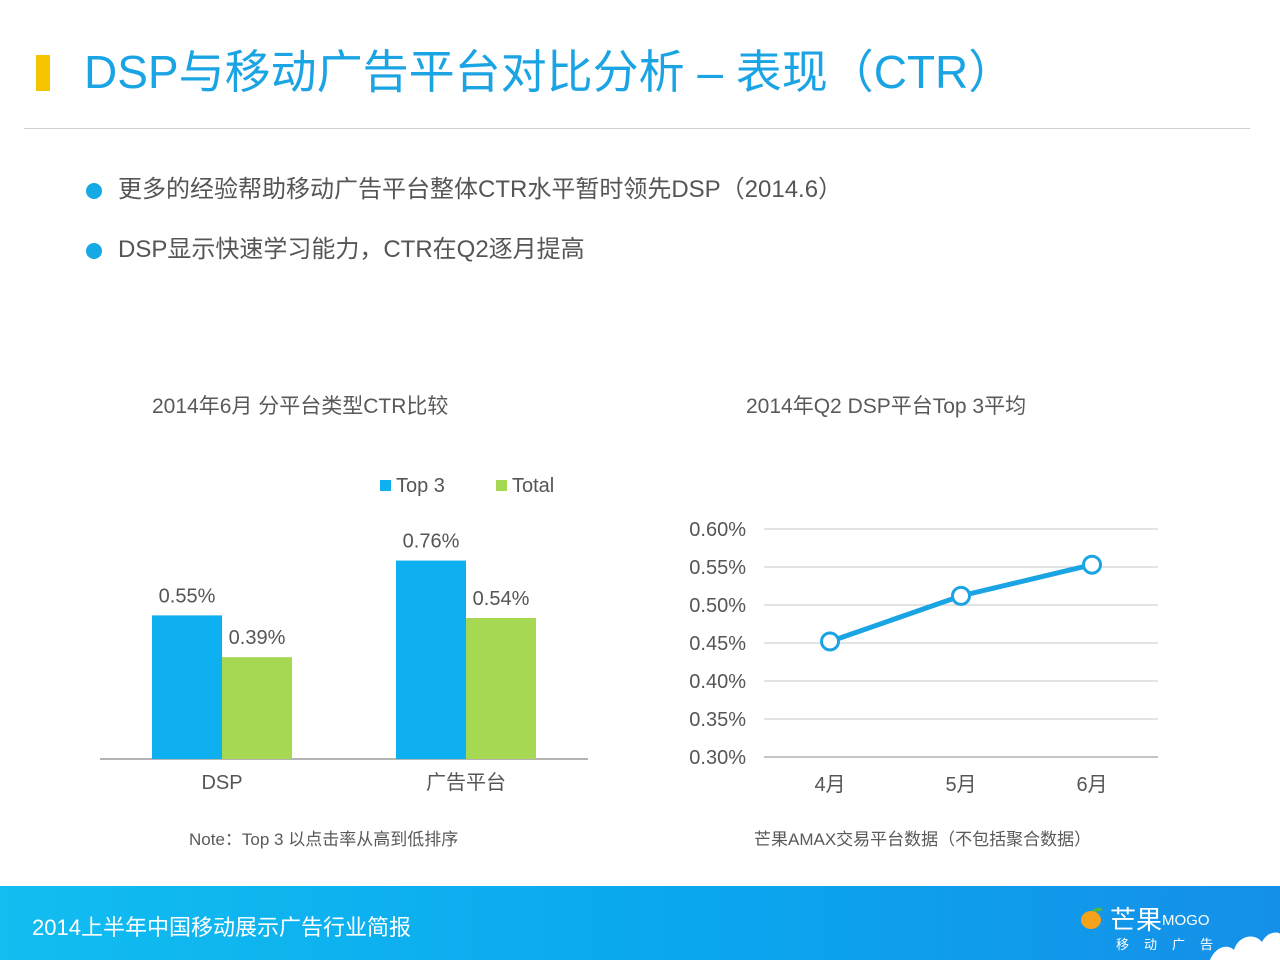 The height and width of the screenshot is (960, 1280). I want to click on line-chart-note: 芒果AMAX交易平台数据（不包括聚合数据）, so click(923, 839).